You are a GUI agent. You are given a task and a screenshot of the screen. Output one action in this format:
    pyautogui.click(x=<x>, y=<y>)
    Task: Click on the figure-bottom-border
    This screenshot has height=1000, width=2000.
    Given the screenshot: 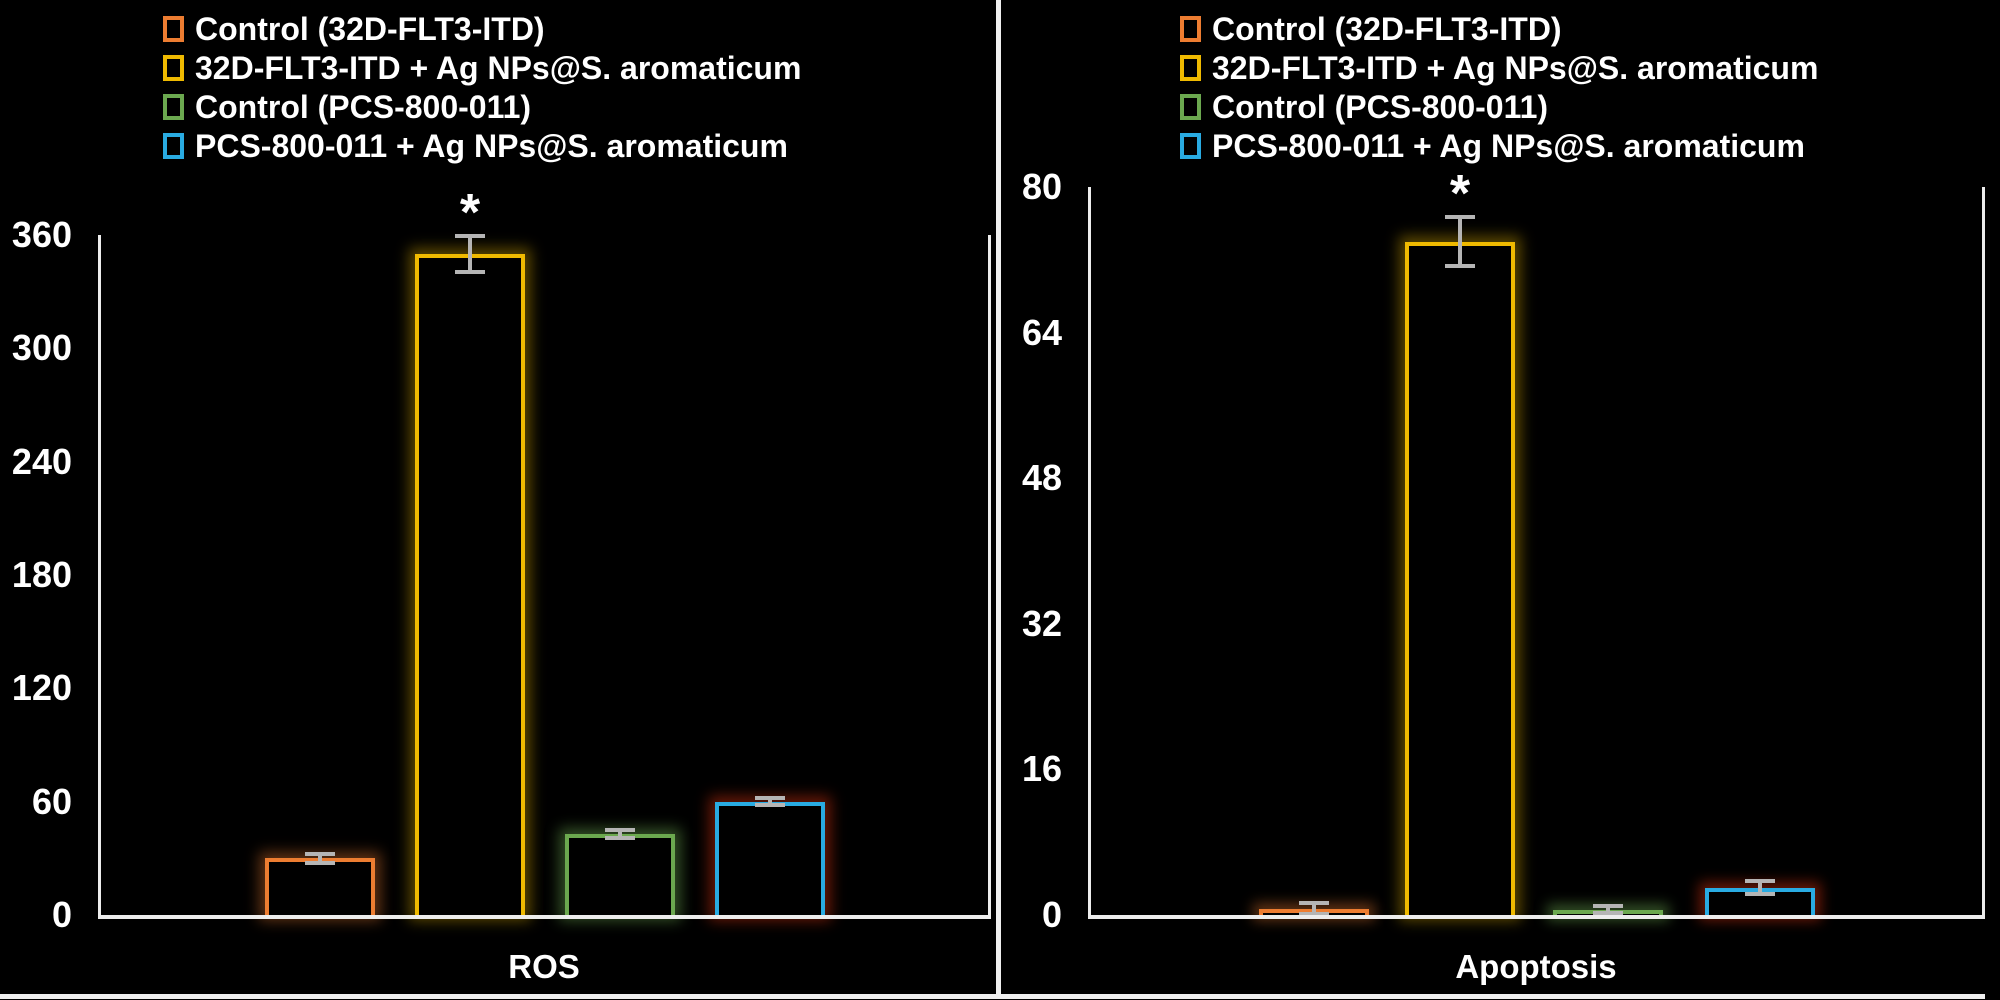 What is the action you would take?
    pyautogui.click(x=992, y=996)
    